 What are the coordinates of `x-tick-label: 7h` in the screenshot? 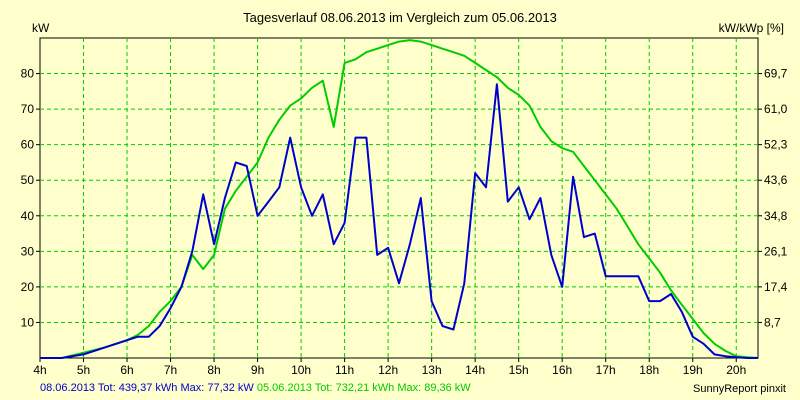 It's located at (170, 370).